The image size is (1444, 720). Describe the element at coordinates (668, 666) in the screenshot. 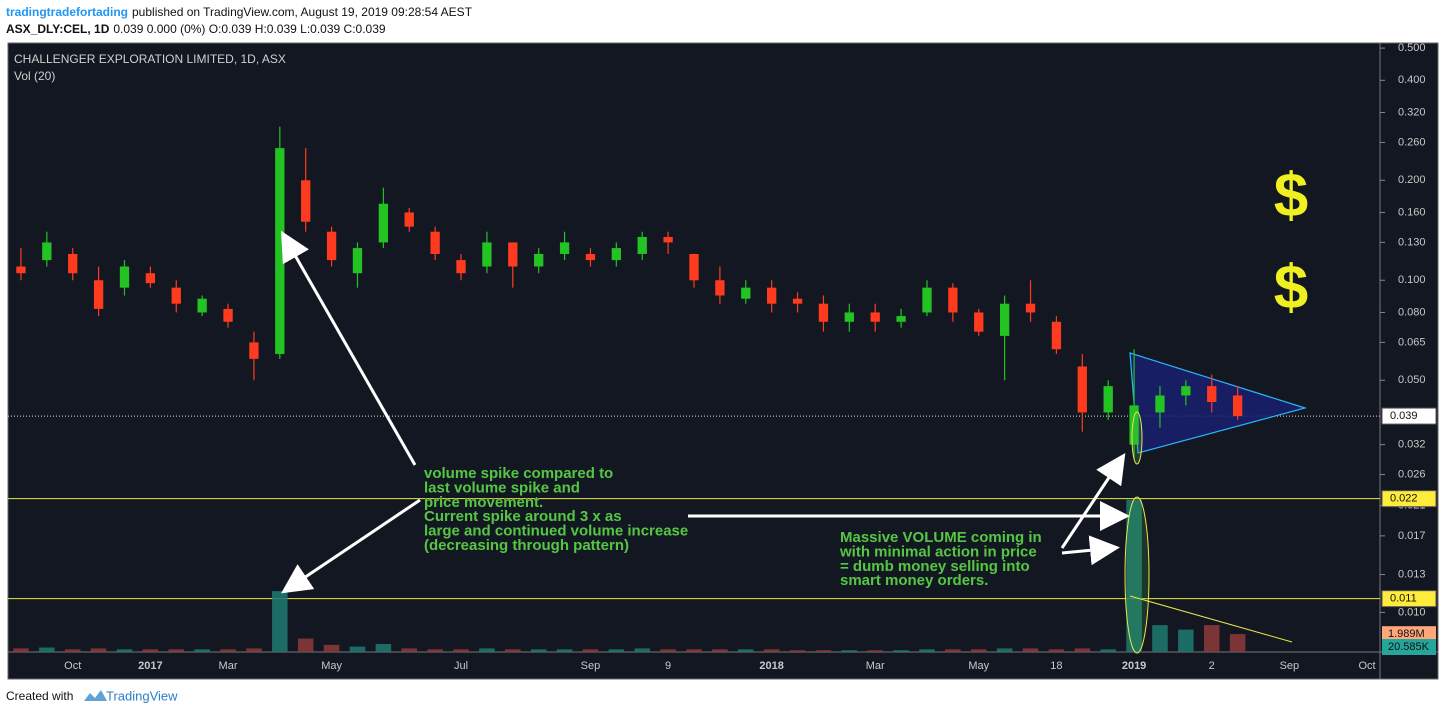

I see `x-tick-label: 9` at that location.